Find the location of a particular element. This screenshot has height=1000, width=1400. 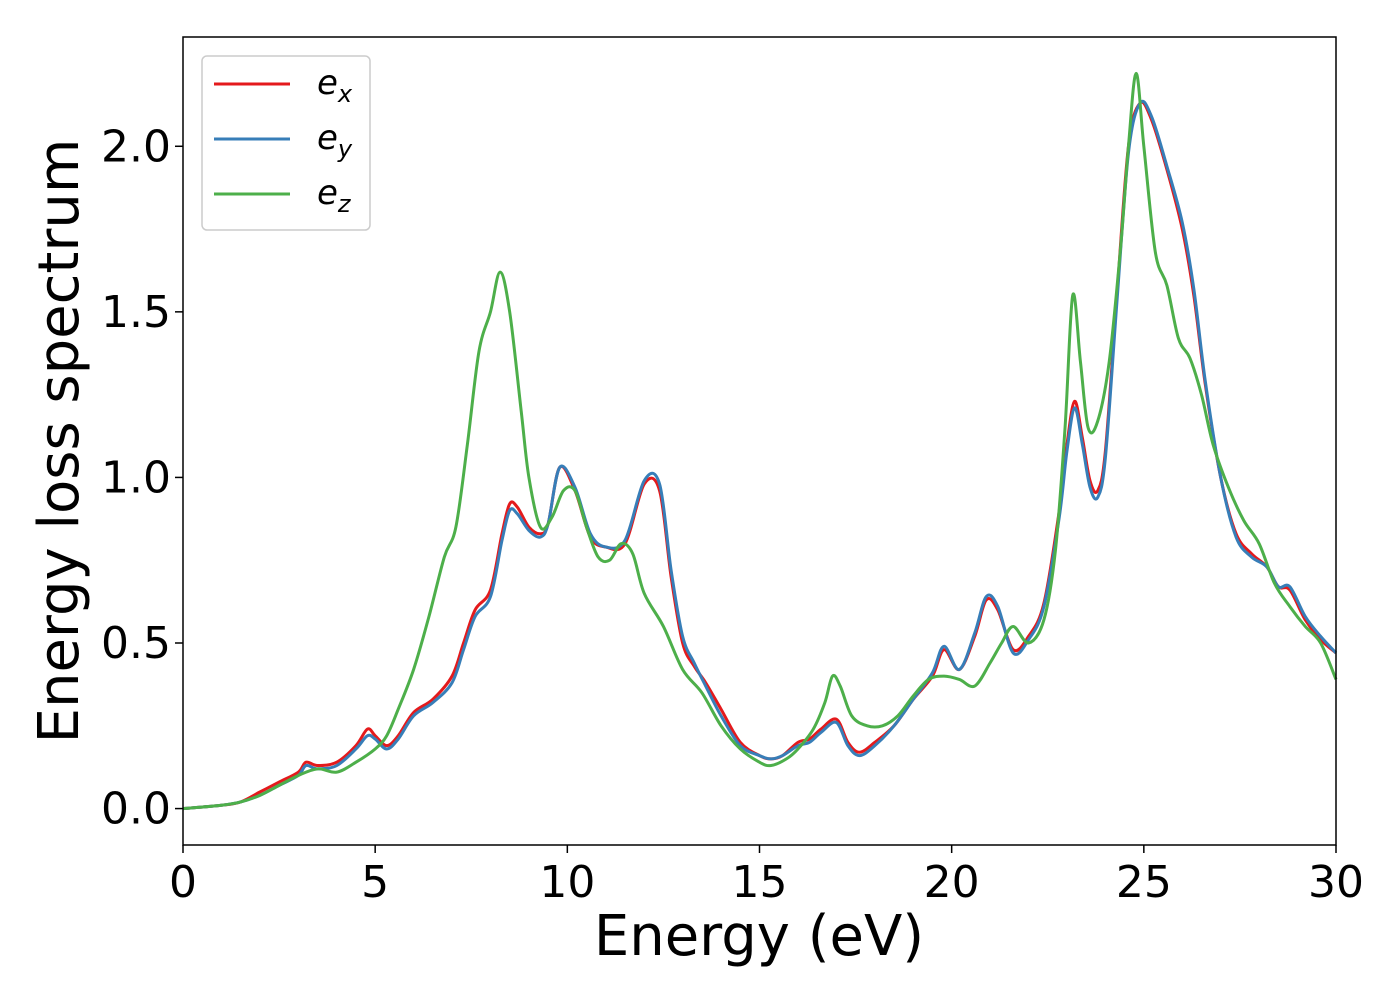

x-tick-label: 0 is located at coordinates (183, 882).